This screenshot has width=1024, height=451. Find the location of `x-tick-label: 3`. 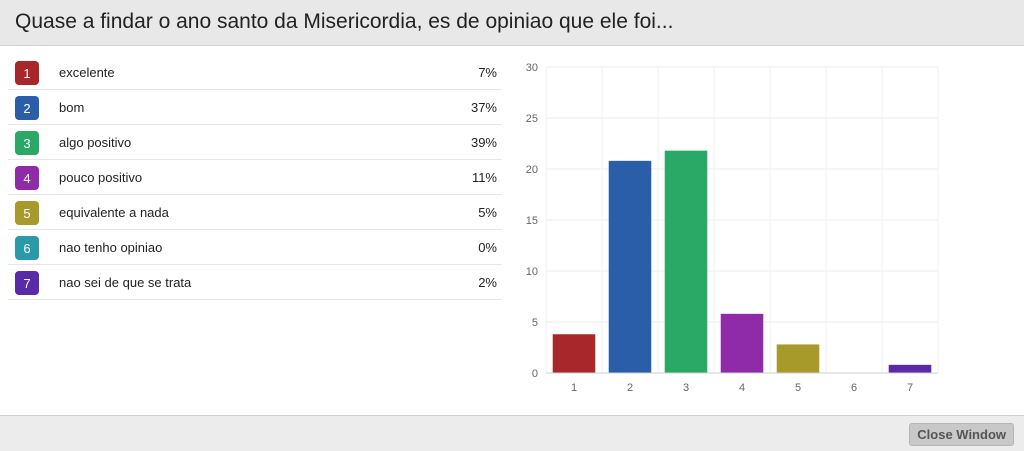

x-tick-label: 3 is located at coordinates (686, 388).